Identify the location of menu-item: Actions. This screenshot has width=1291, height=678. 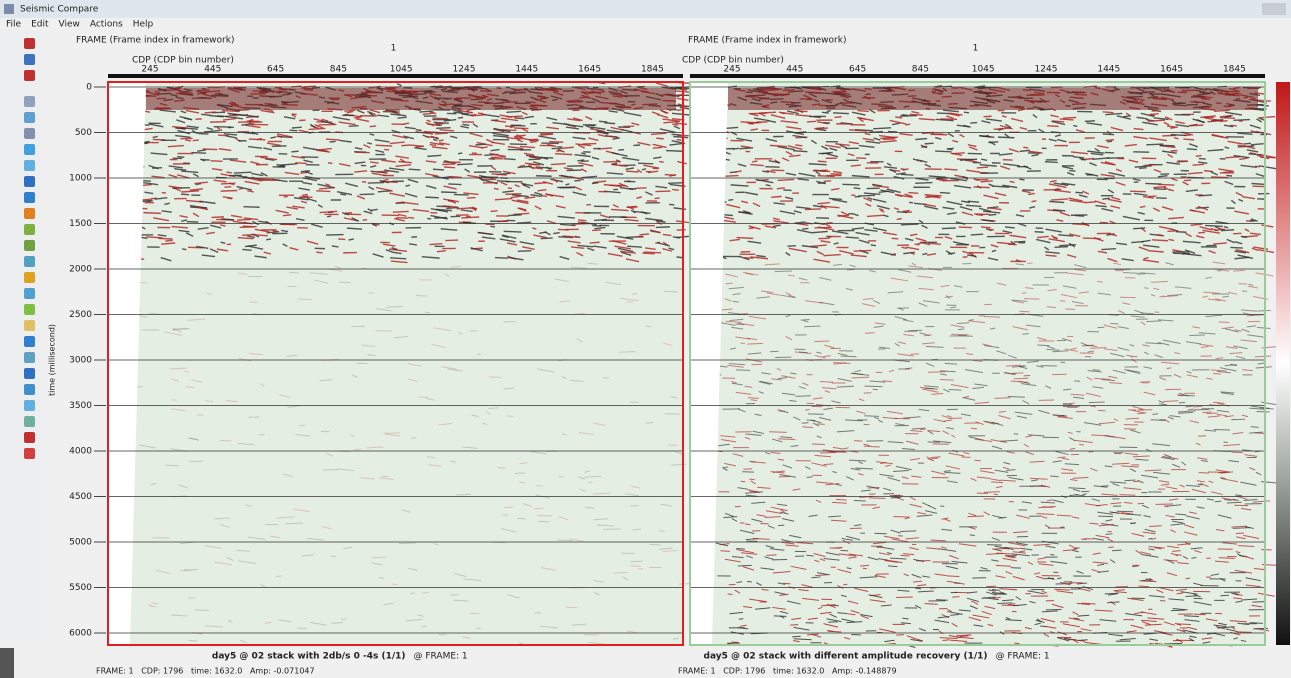
(106, 25).